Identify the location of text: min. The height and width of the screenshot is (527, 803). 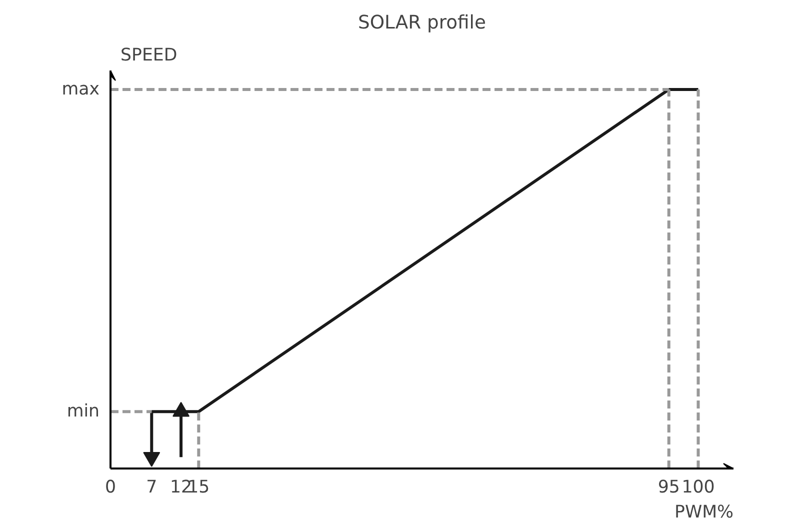
(83, 412).